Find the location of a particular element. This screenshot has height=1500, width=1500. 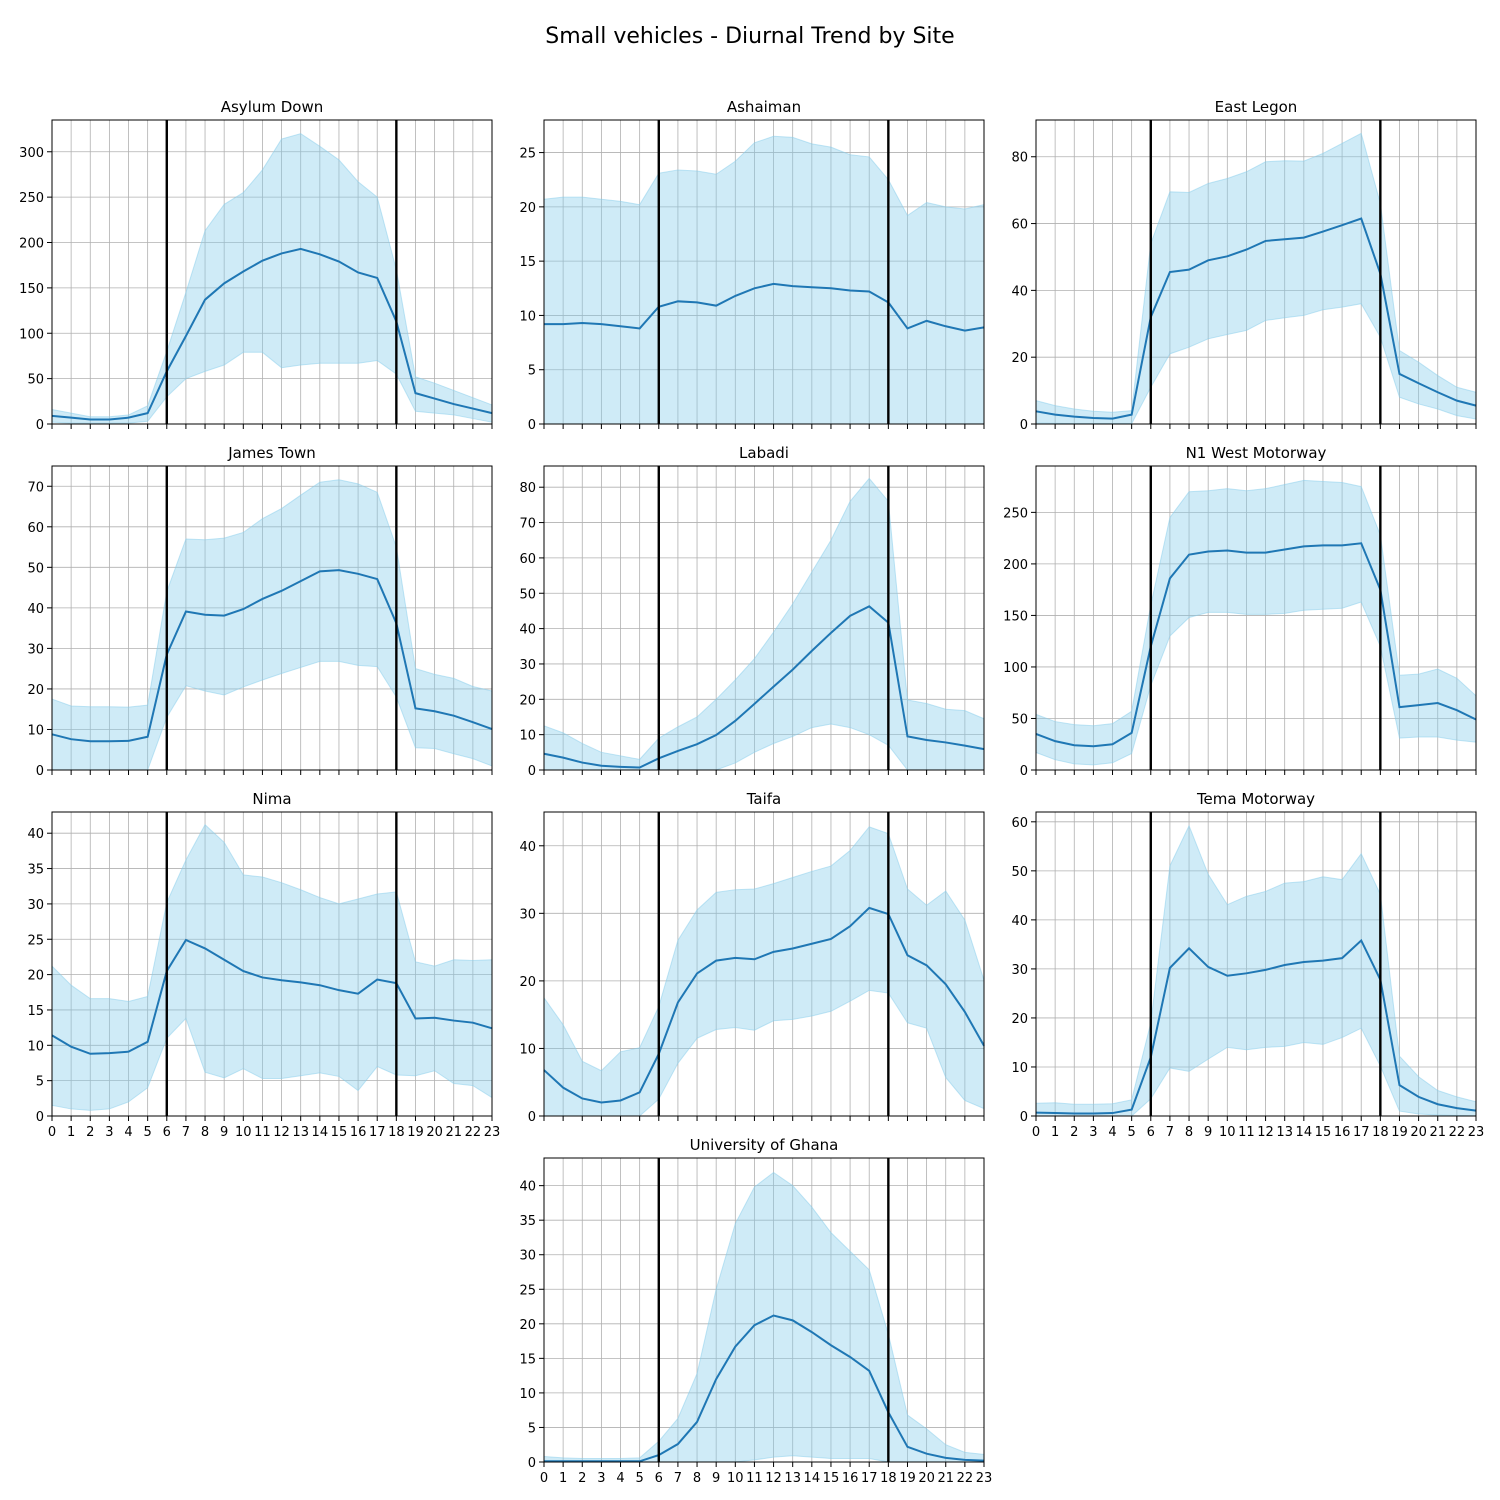

x-tick-label: 23 is located at coordinates (984, 1478).